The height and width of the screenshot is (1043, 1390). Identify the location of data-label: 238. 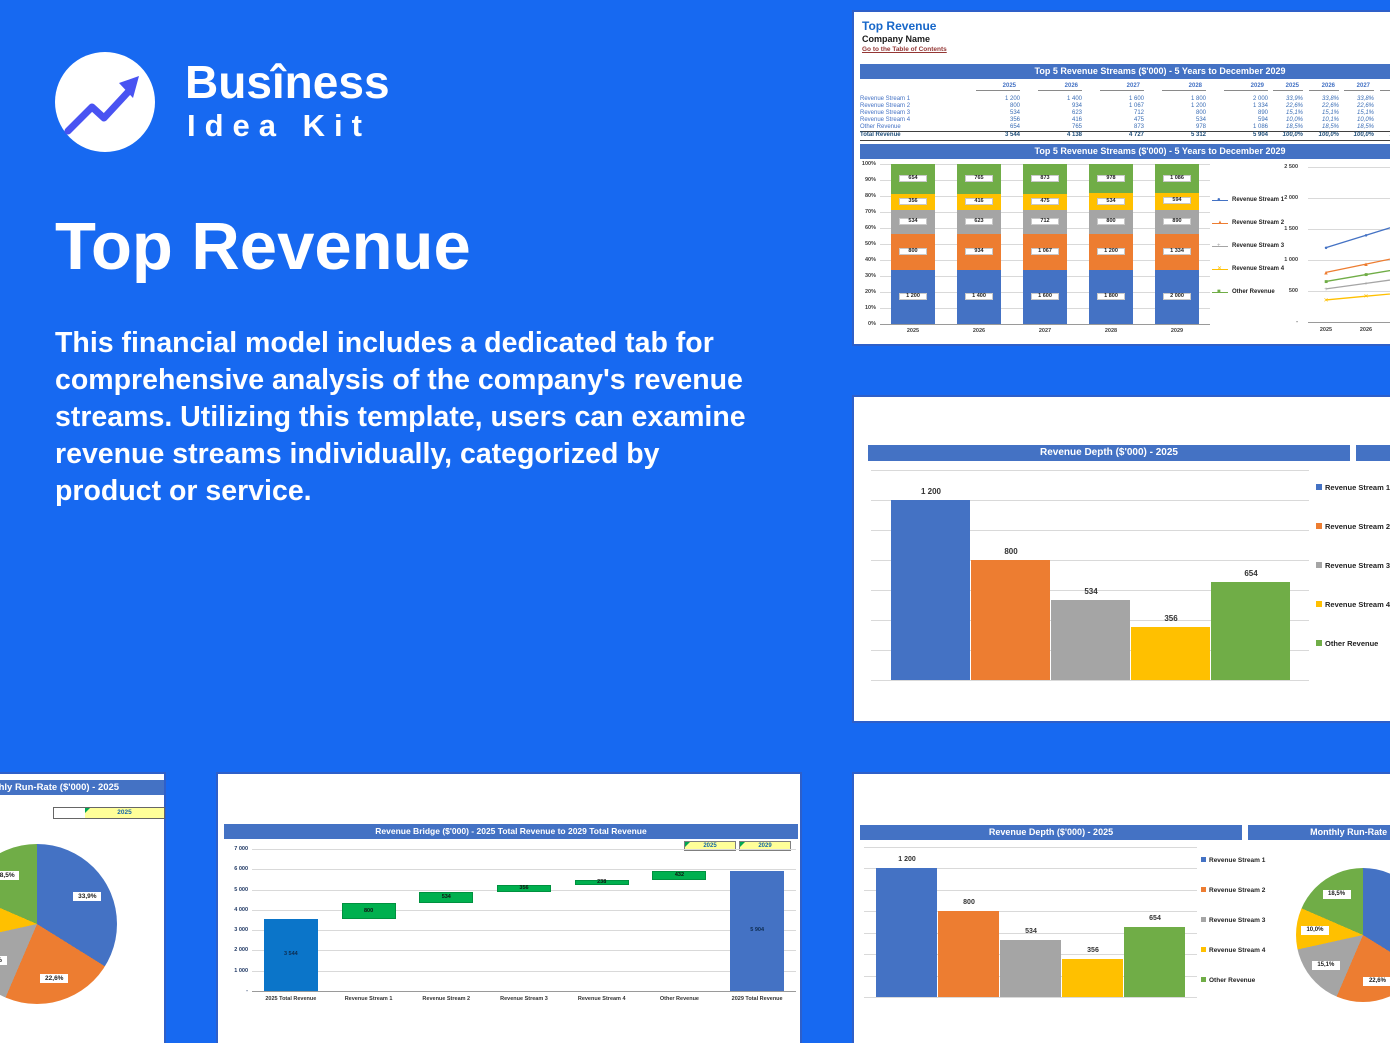
(602, 881).